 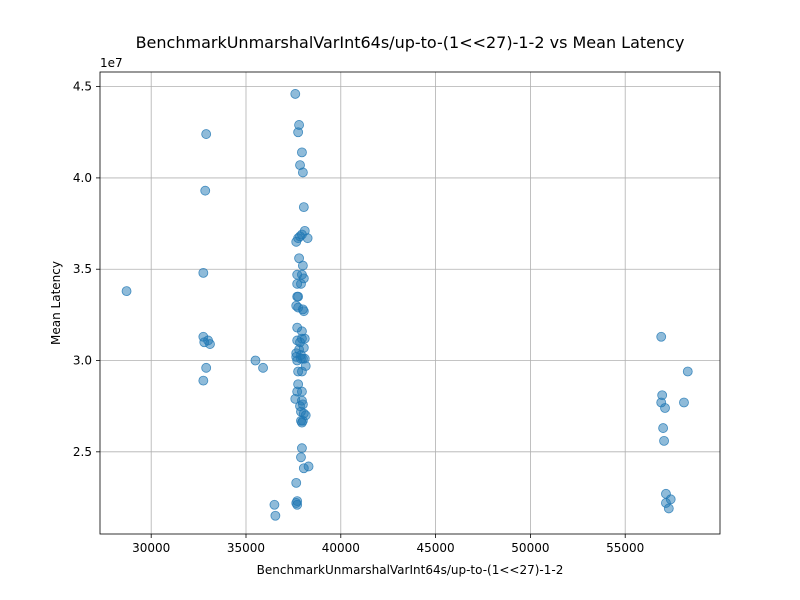 I want to click on y-tick-label: 2.5, so click(x=82, y=452).